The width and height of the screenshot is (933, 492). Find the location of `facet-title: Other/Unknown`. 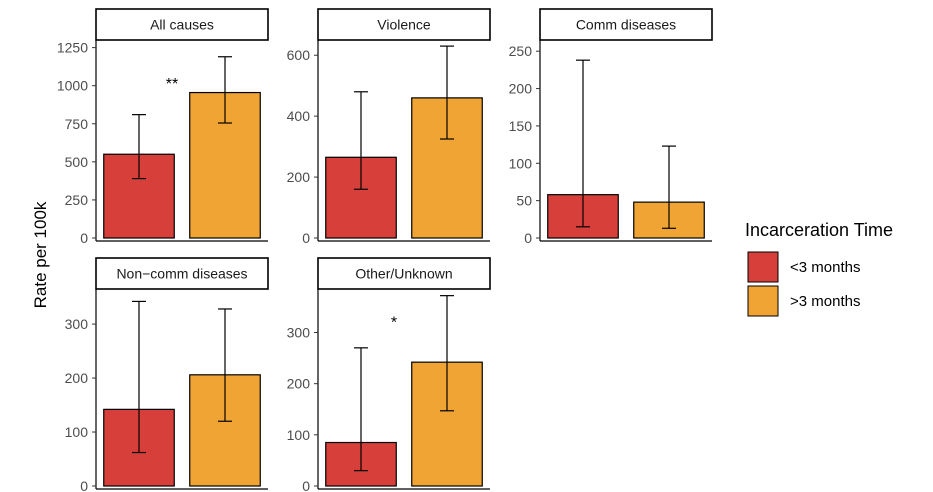

facet-title: Other/Unknown is located at coordinates (403, 274).